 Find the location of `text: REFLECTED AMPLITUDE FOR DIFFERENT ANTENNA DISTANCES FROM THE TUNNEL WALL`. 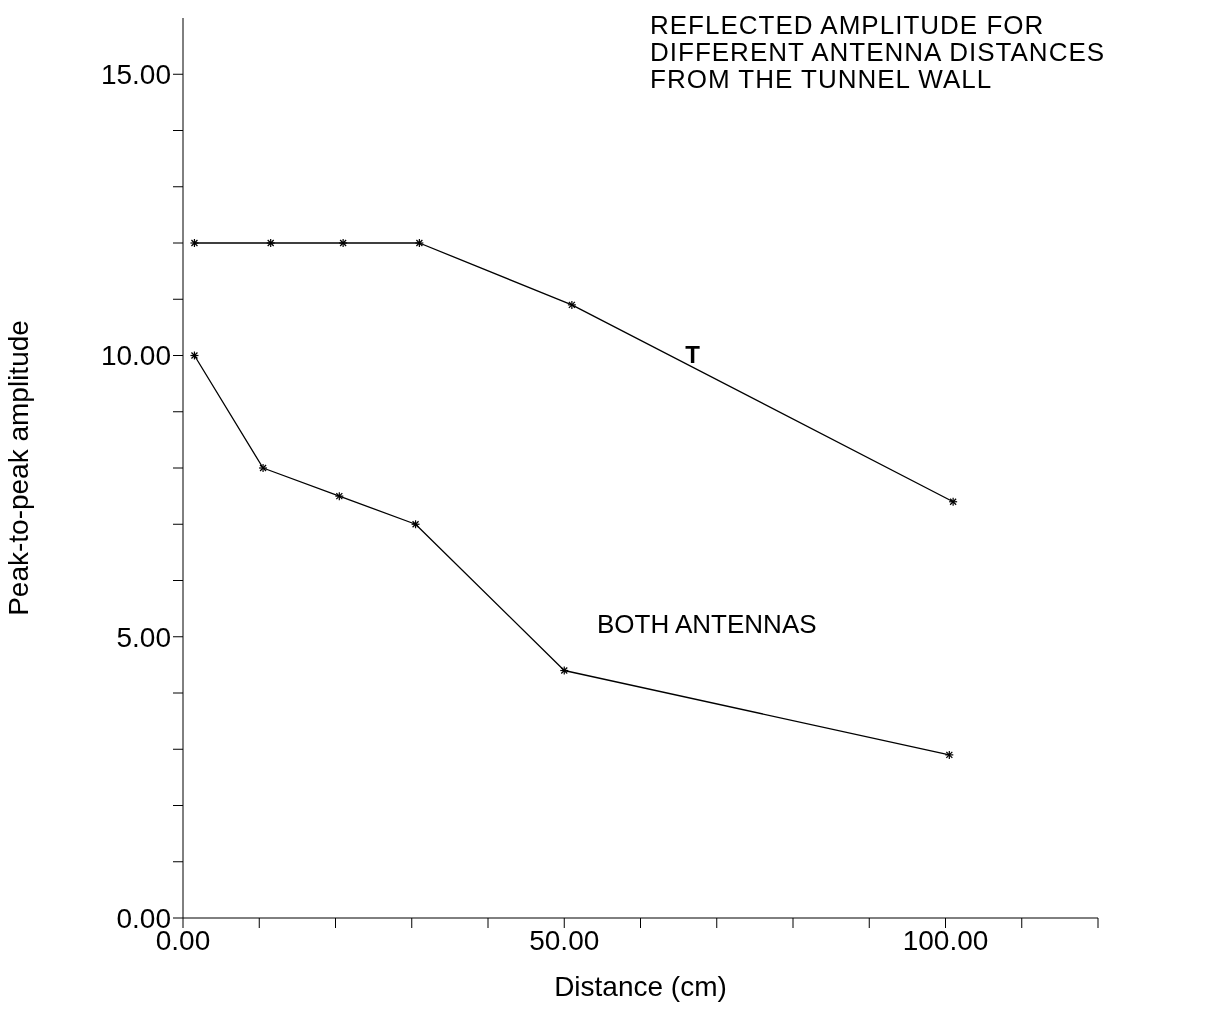

text: REFLECTED AMPLITUDE FOR DIFFERENT ANTENNA DISTANCES FROM THE TUNNEL WALL is located at coordinates (878, 52).